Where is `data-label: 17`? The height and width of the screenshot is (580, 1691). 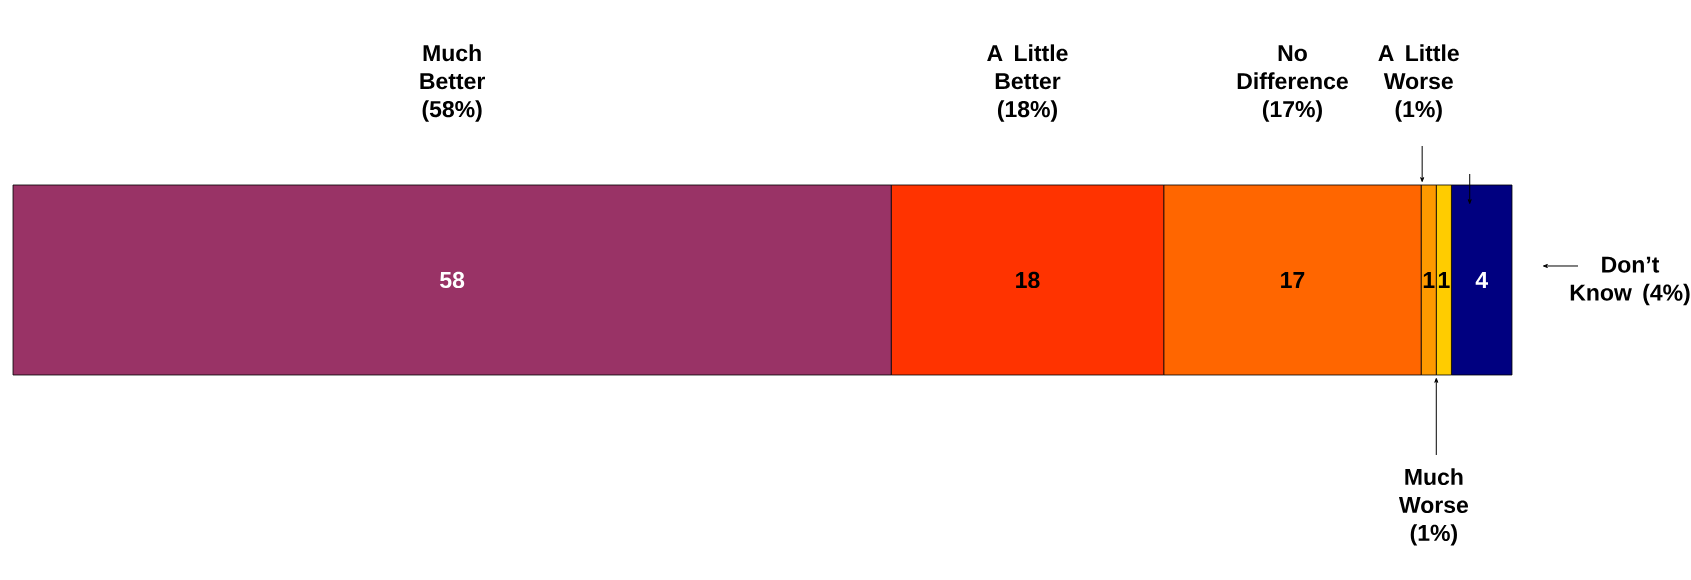 data-label: 17 is located at coordinates (1293, 280).